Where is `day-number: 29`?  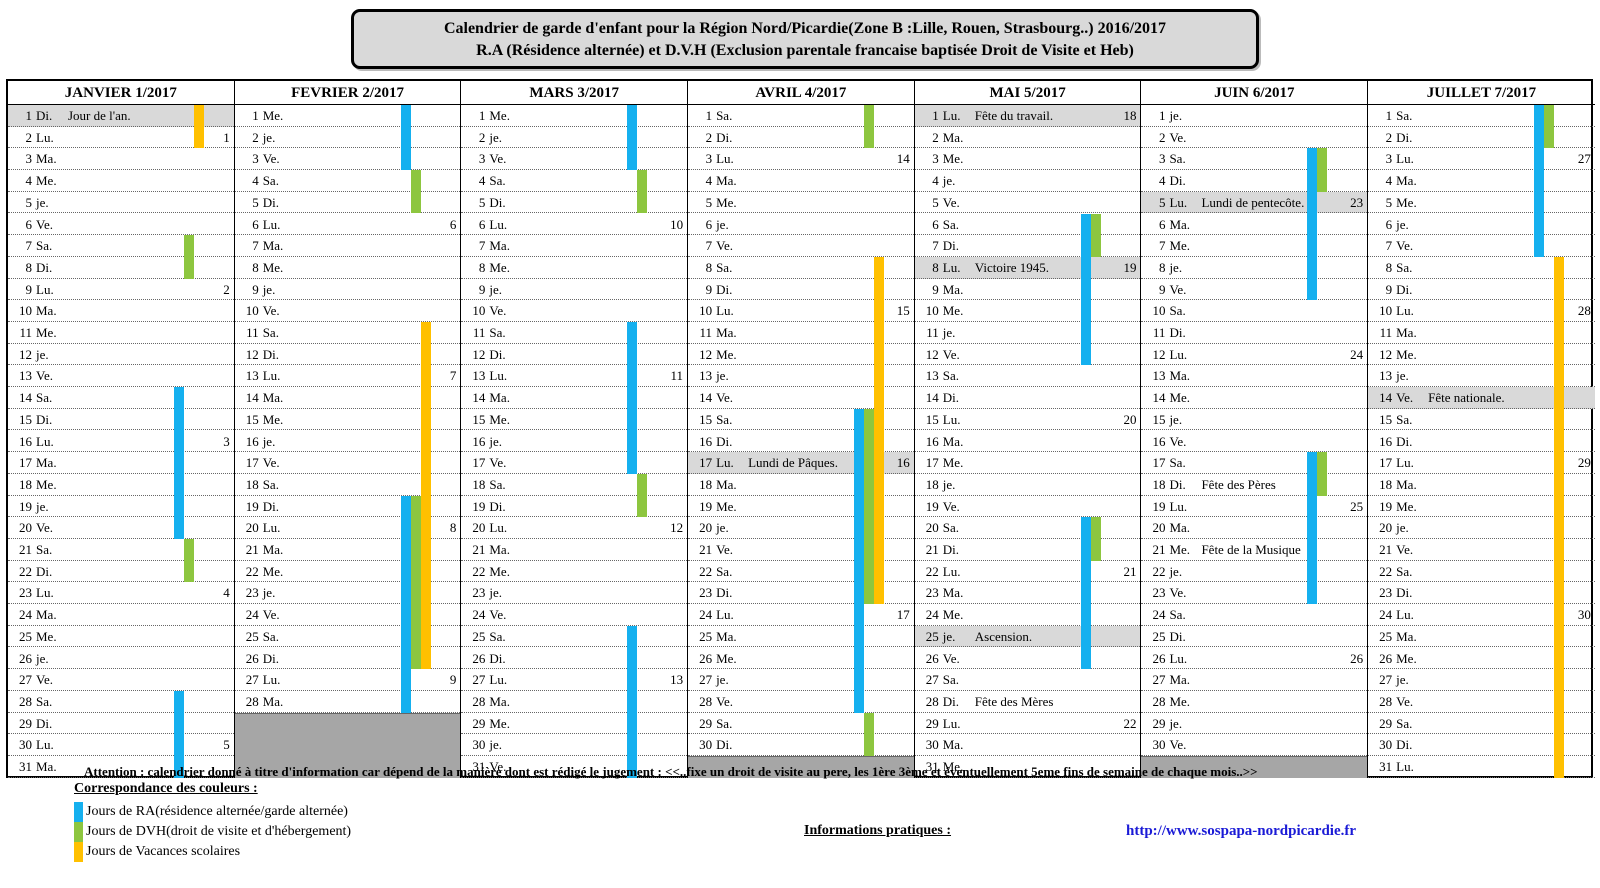
day-number: 29 is located at coordinates (25, 723).